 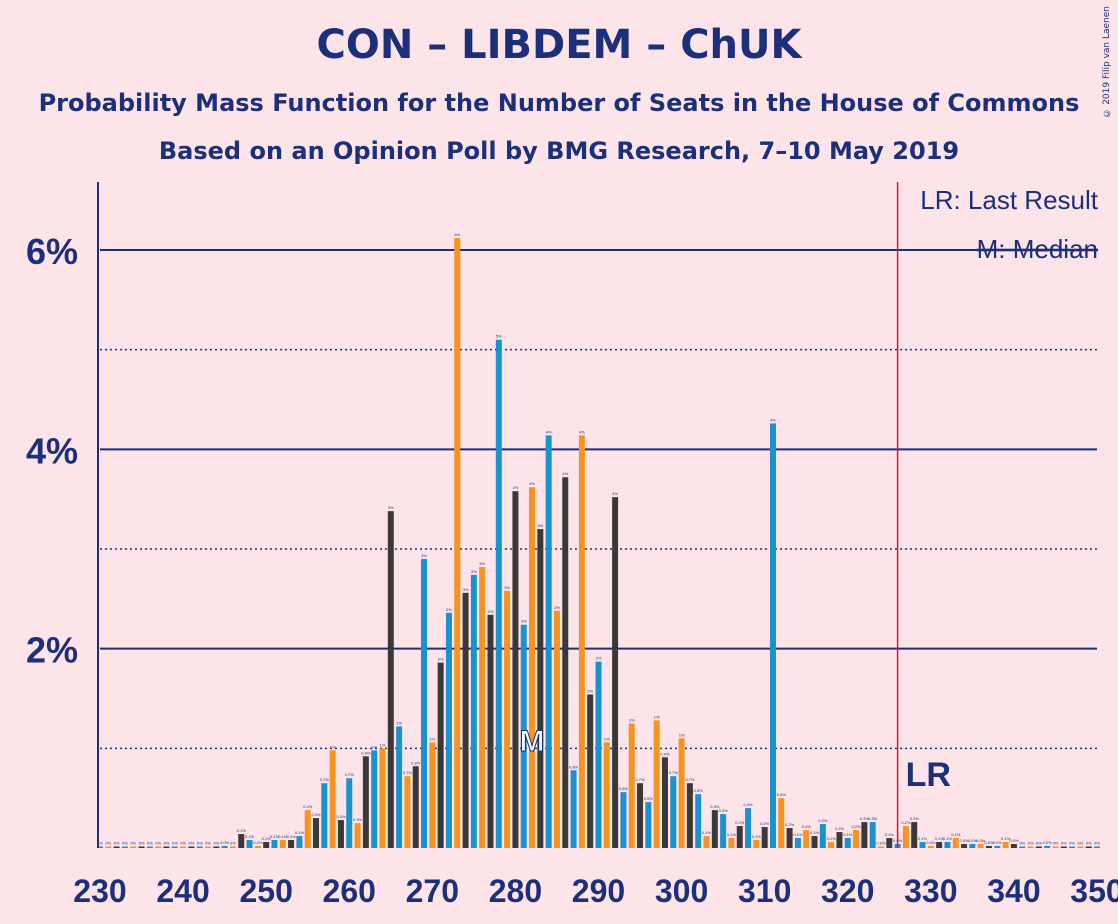 I want to click on data-label-278: 5%, so click(x=499, y=336).